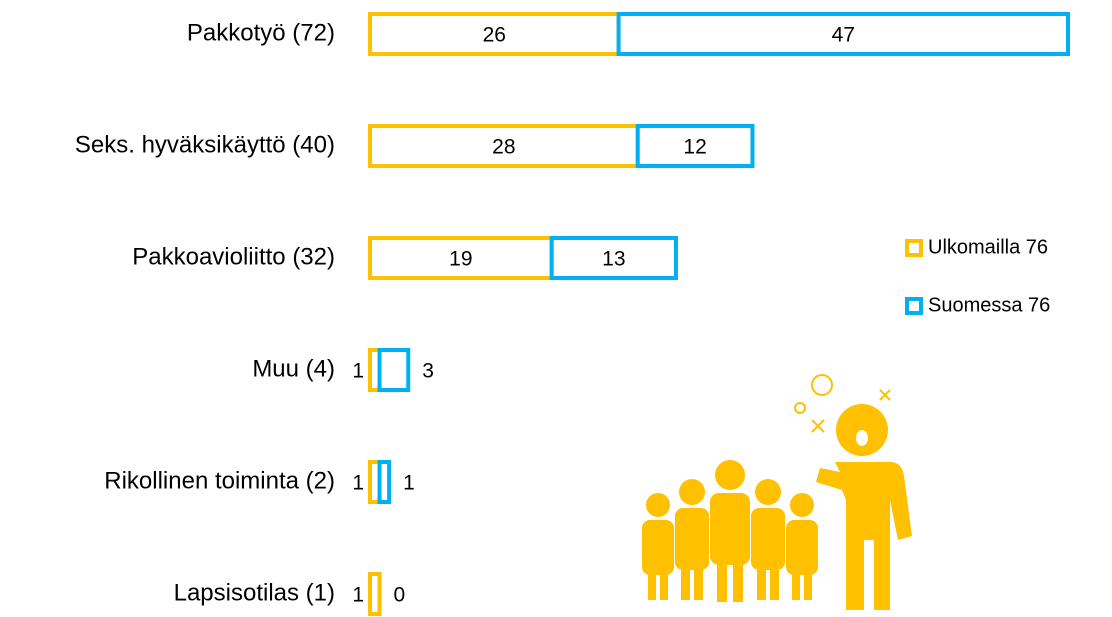 This screenshot has height=617, width=1112. I want to click on value-label: 47, so click(843, 35).